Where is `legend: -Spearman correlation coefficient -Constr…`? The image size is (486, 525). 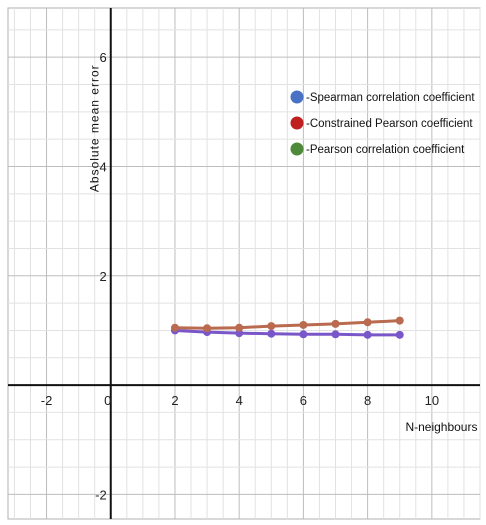 legend: -Spearman correlation coefficient -Constr… is located at coordinates (382, 123).